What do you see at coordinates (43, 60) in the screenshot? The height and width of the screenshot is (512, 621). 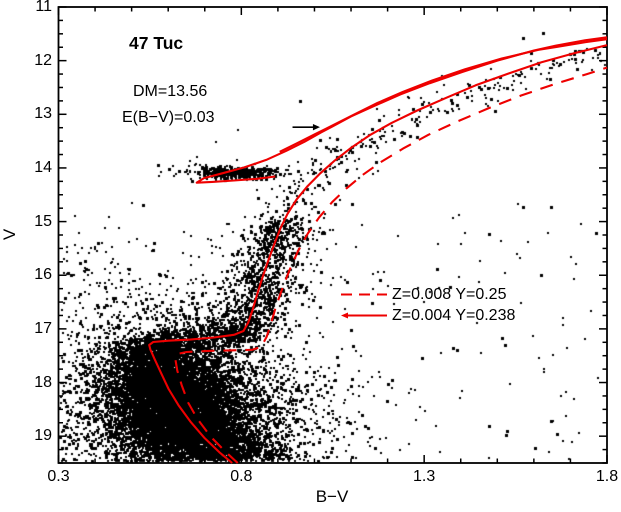 I see `y-tick-label: 12` at bounding box center [43, 60].